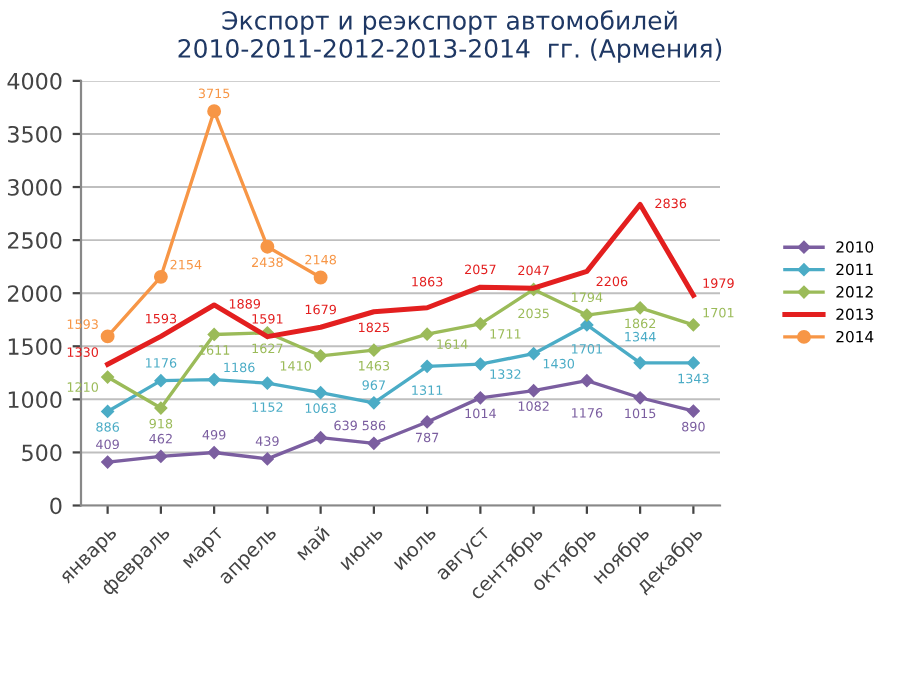 The width and height of the screenshot is (900, 674). What do you see at coordinates (35, 240) in the screenshot?
I see `y-tick-label: 2500` at bounding box center [35, 240].